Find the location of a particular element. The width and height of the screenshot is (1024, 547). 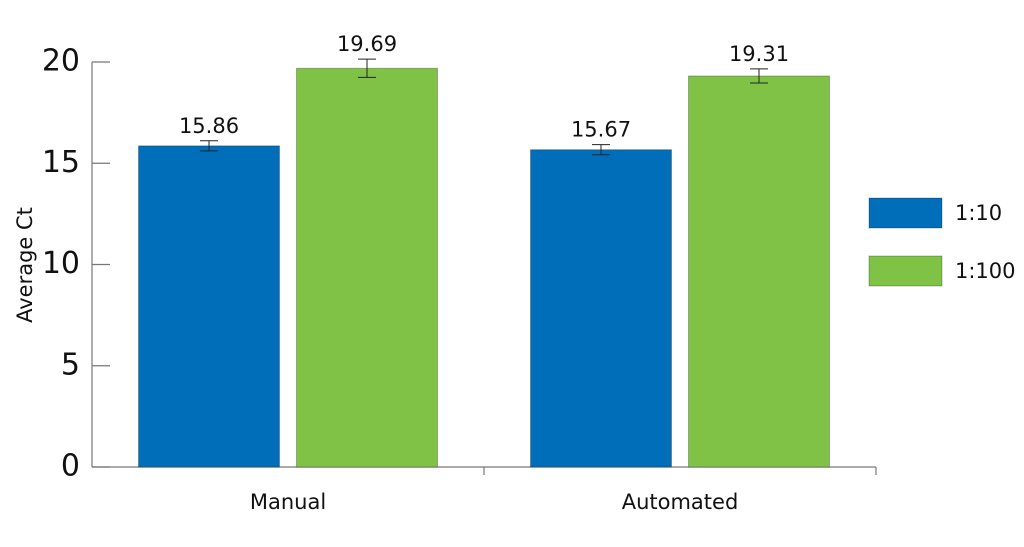

y-tick-label: 5 is located at coordinates (70, 364).